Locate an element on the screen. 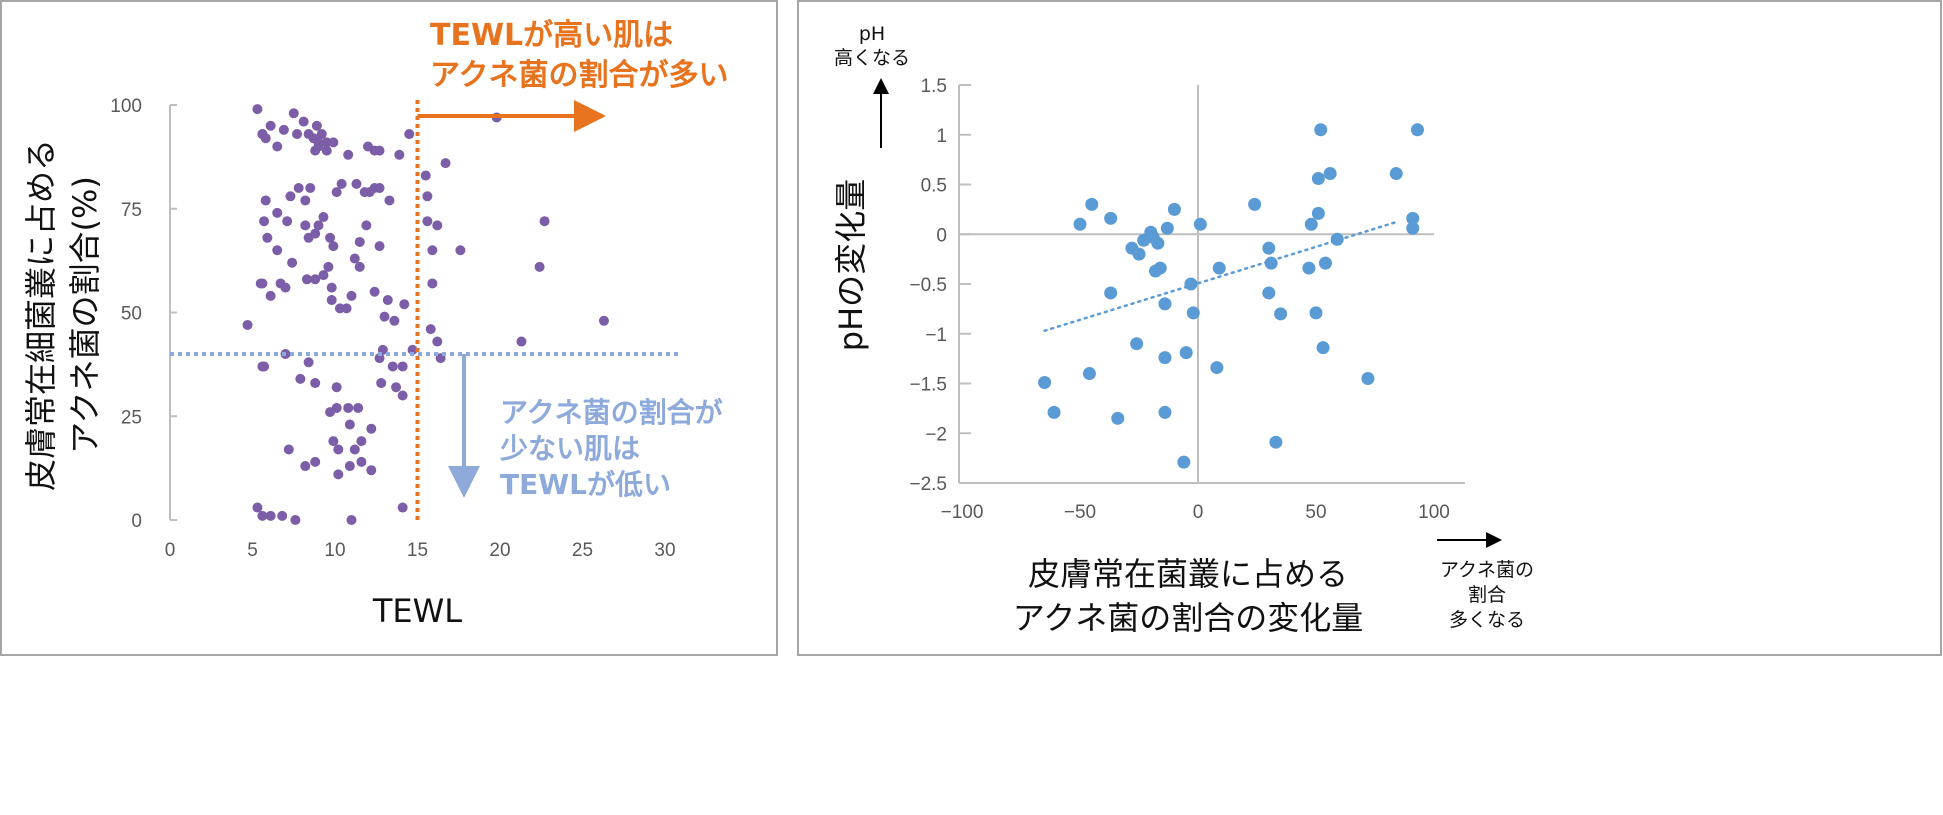 The width and height of the screenshot is (1943, 815). annotation-low-line: TEWLが低い is located at coordinates (585, 484).